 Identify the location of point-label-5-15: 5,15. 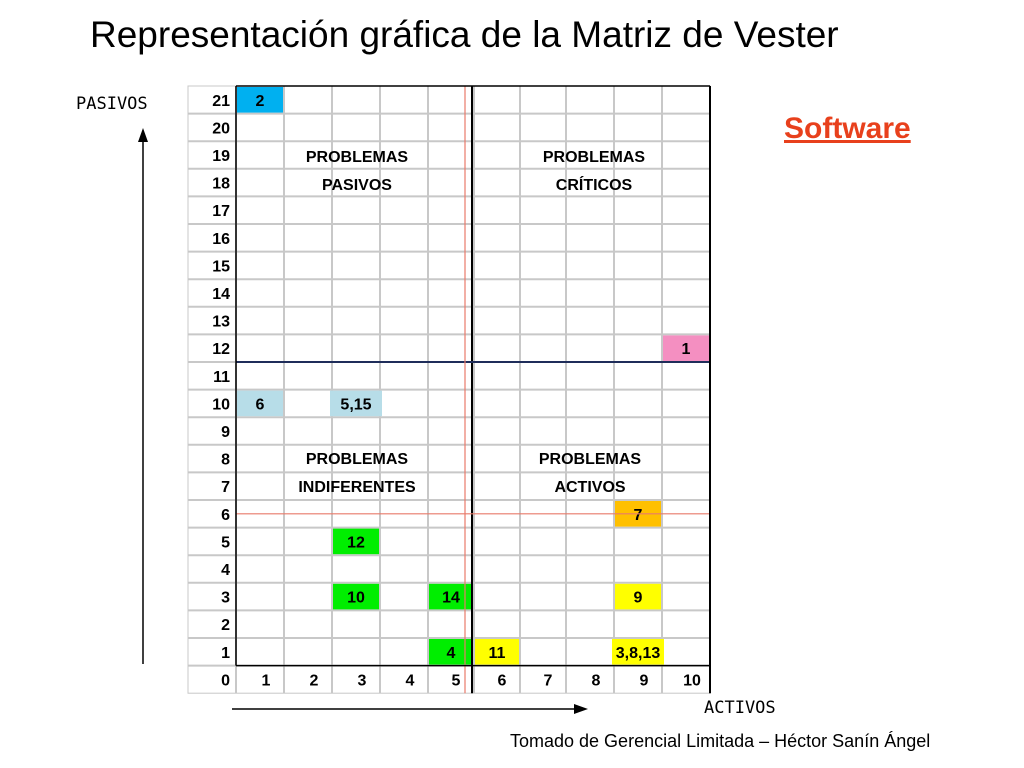
(355, 404).